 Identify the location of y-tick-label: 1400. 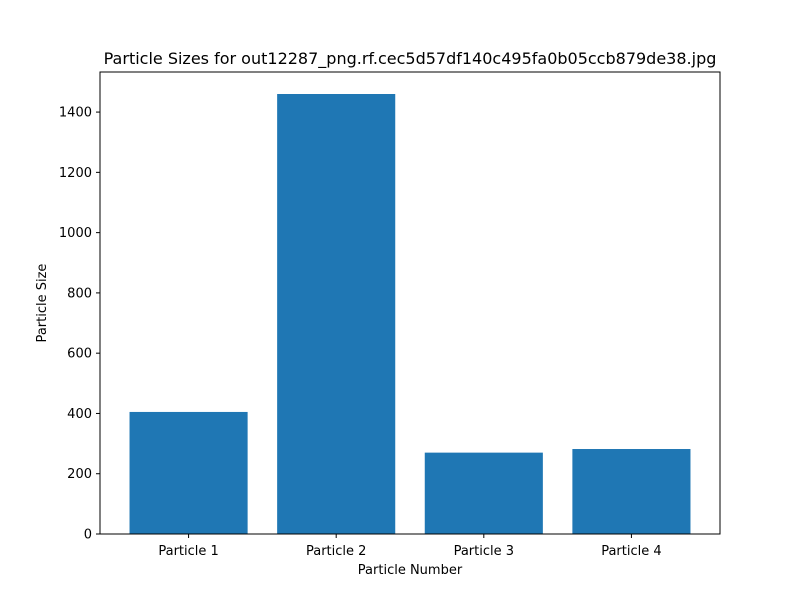
(75, 113).